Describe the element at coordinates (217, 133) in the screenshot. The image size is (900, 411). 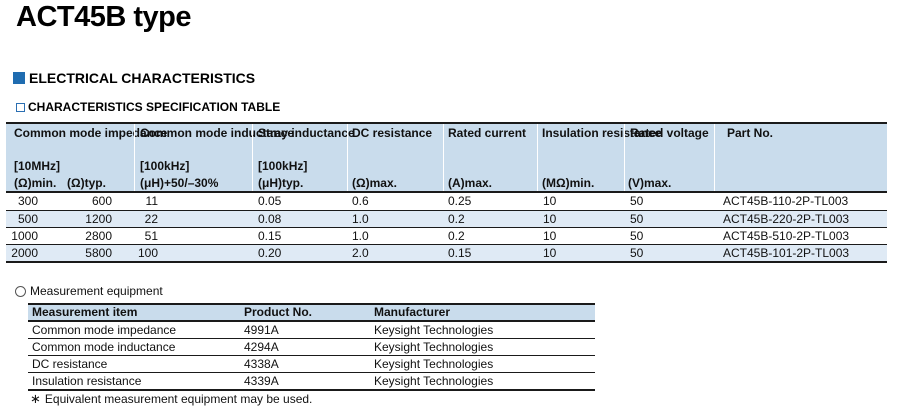
I see `col-group-common-mode-inductance: Common mode inductance` at that location.